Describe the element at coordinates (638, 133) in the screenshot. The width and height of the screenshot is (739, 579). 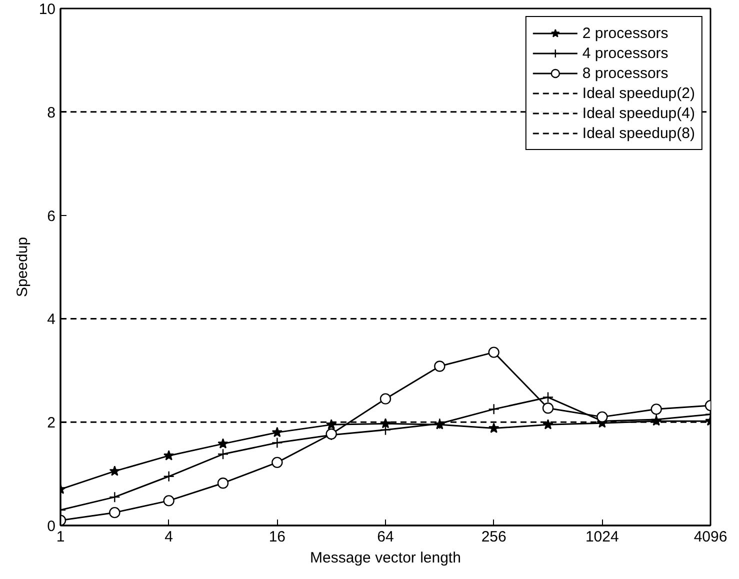
I see `legend-label: Ideal speedup(8)` at that location.